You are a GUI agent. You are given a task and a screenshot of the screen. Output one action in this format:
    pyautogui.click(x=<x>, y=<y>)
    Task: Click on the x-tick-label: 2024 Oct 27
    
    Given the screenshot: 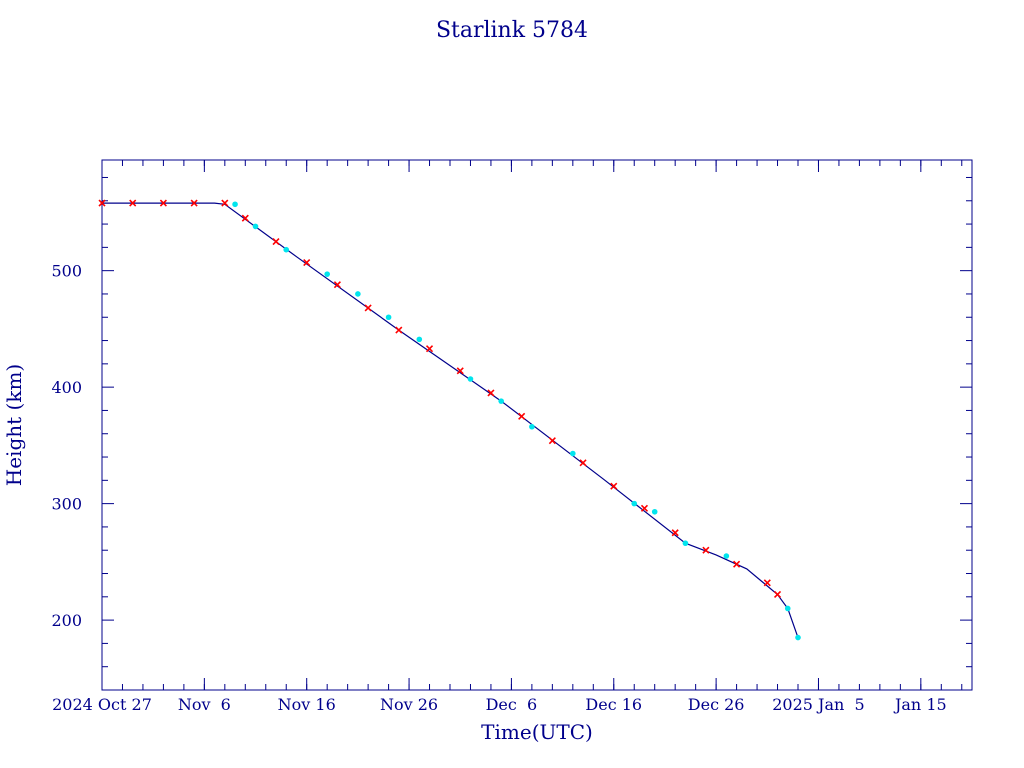 What is the action you would take?
    pyautogui.click(x=102, y=704)
    